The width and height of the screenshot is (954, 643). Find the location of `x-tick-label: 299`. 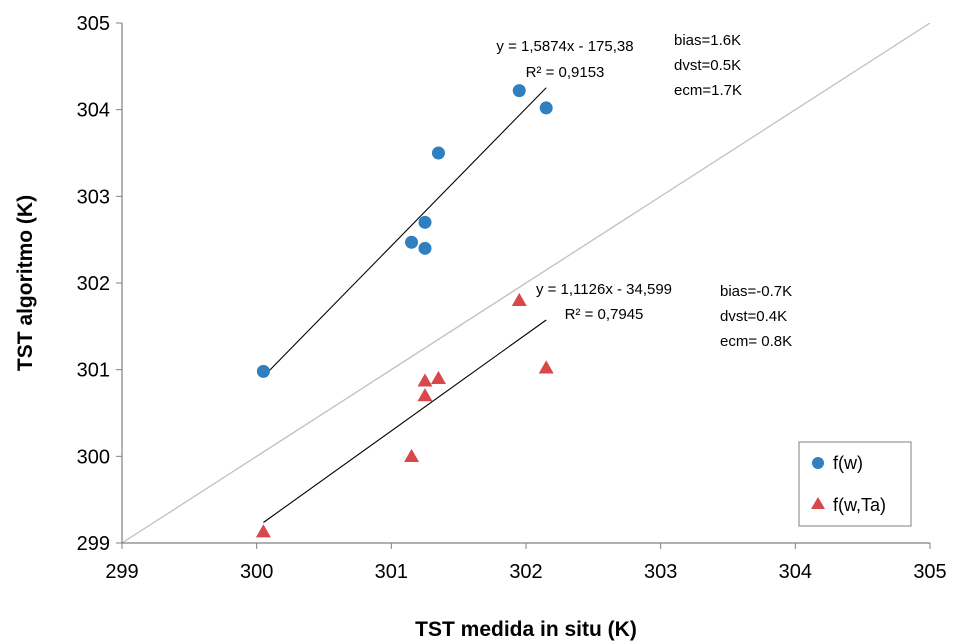

x-tick-label: 299 is located at coordinates (121, 572).